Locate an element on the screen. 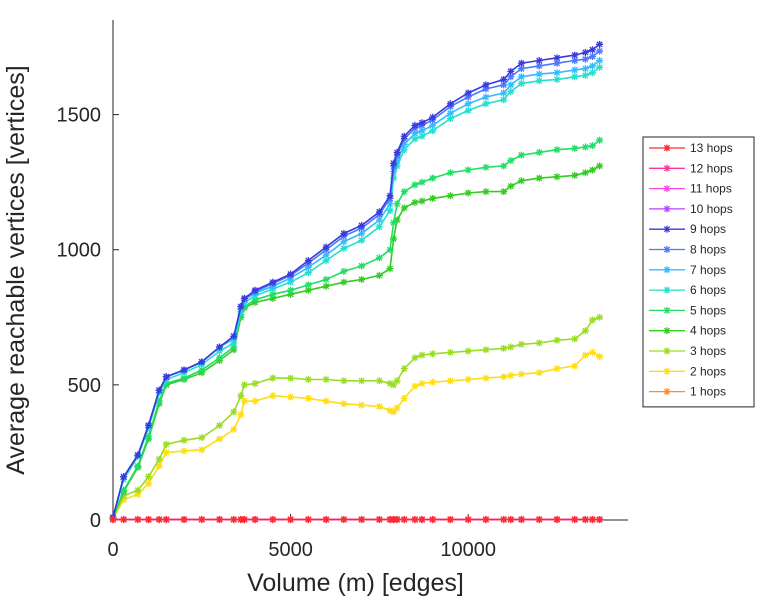 The image size is (766, 600). y-tick-label: 1500 is located at coordinates (79, 116).